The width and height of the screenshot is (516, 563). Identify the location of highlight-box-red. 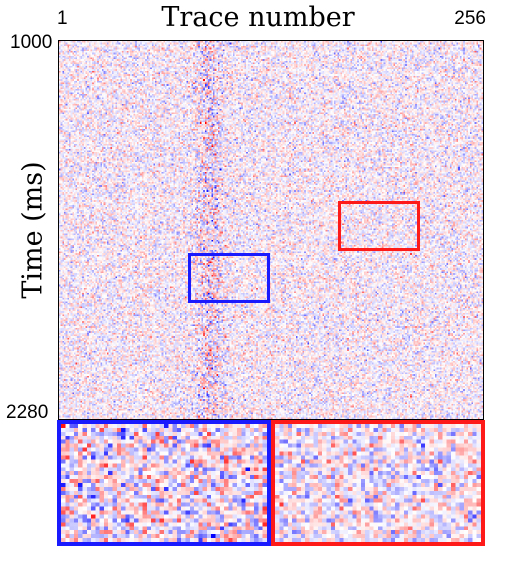
(379, 226).